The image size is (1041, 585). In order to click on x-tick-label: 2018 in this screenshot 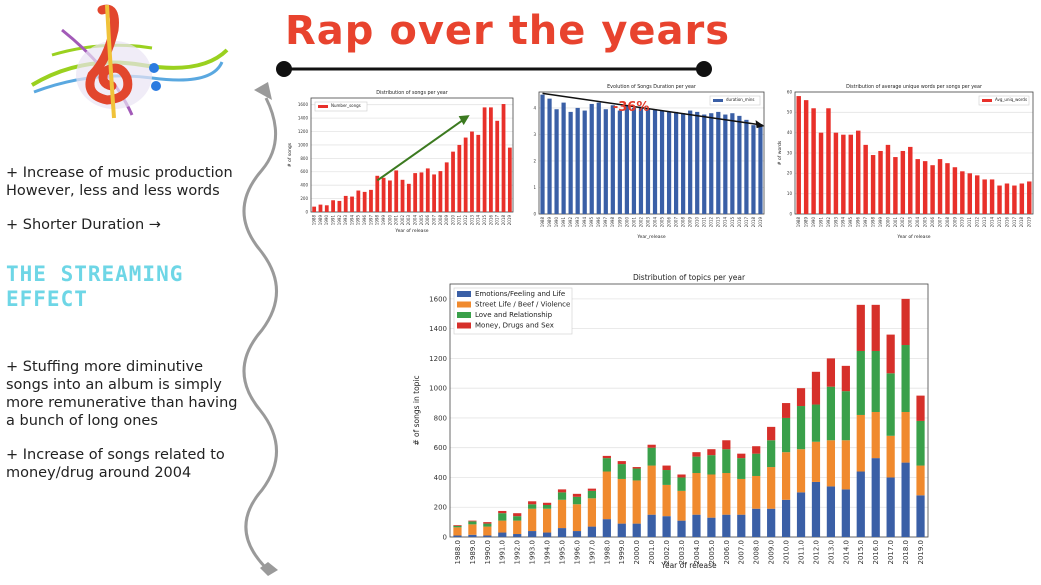, I will do `click(753, 222)`.